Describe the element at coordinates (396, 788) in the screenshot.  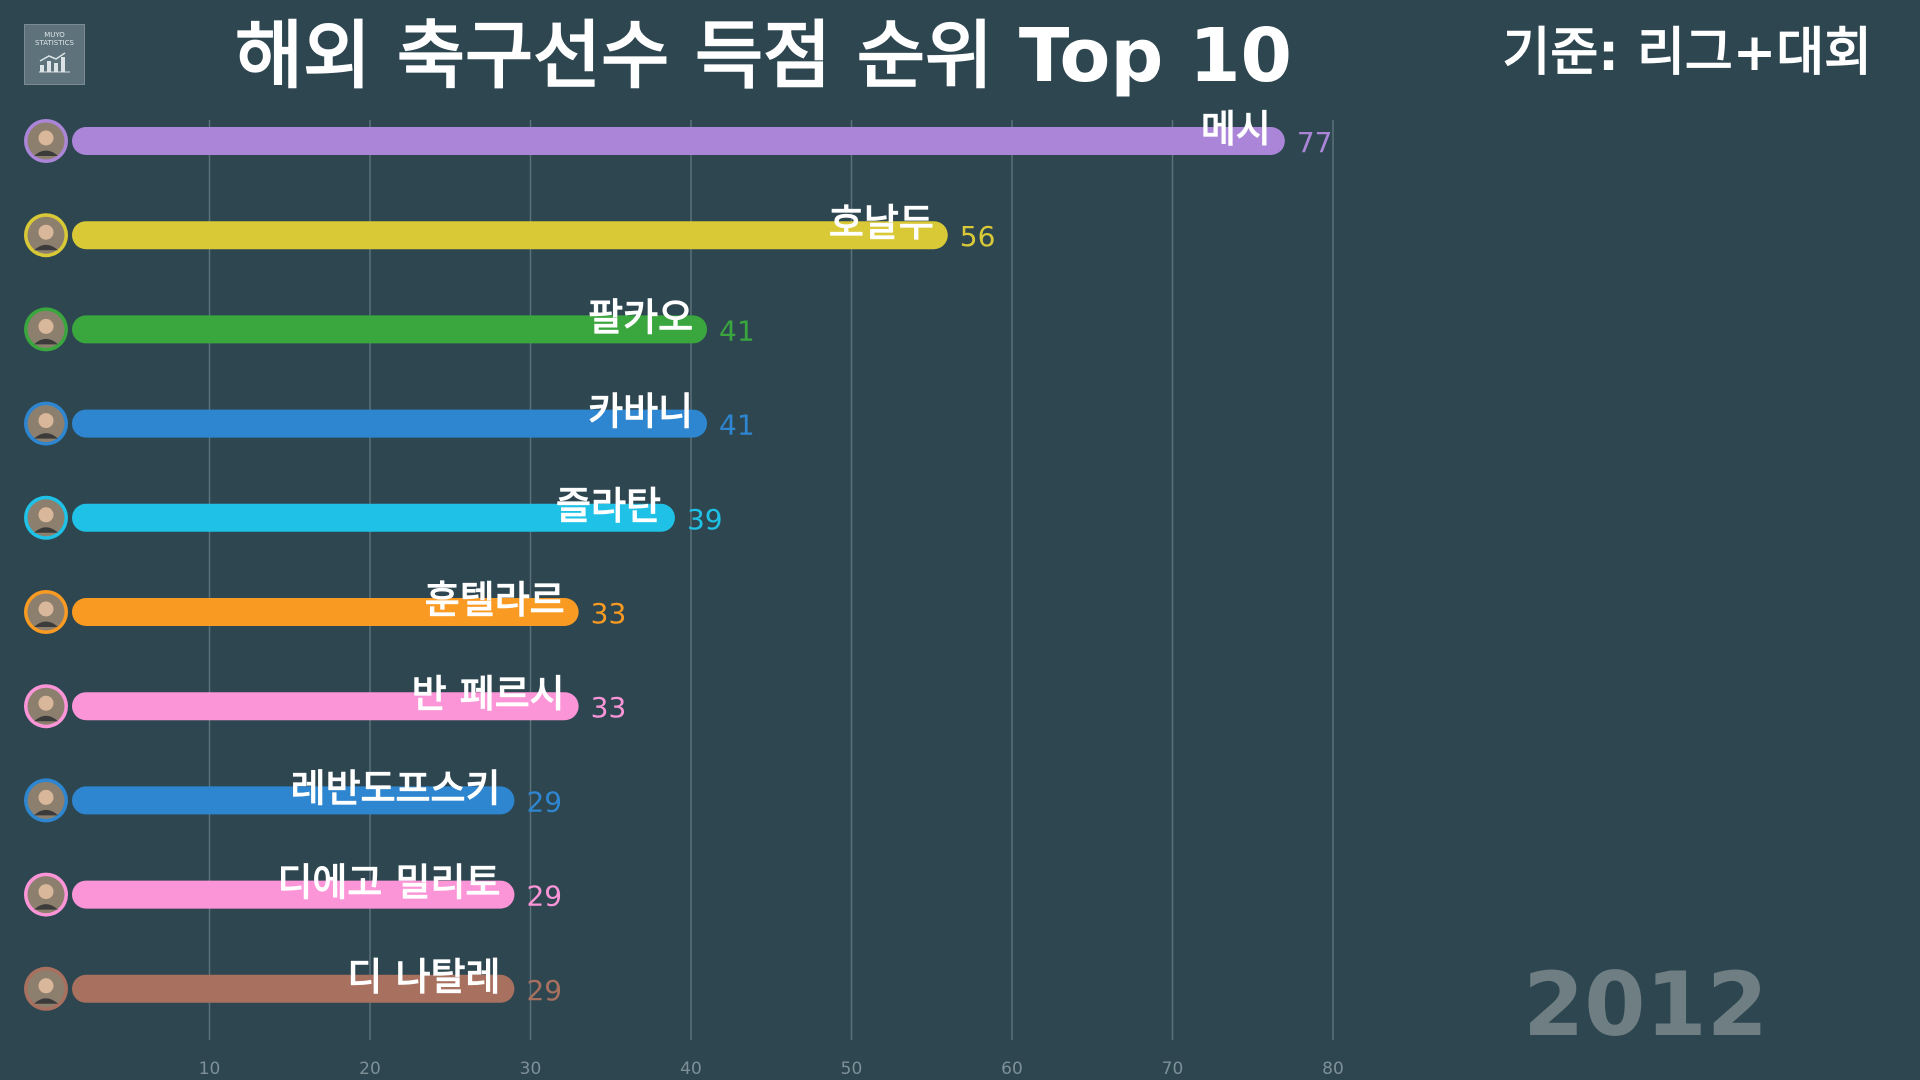
I see `player-name-label: 레반도프스키` at that location.